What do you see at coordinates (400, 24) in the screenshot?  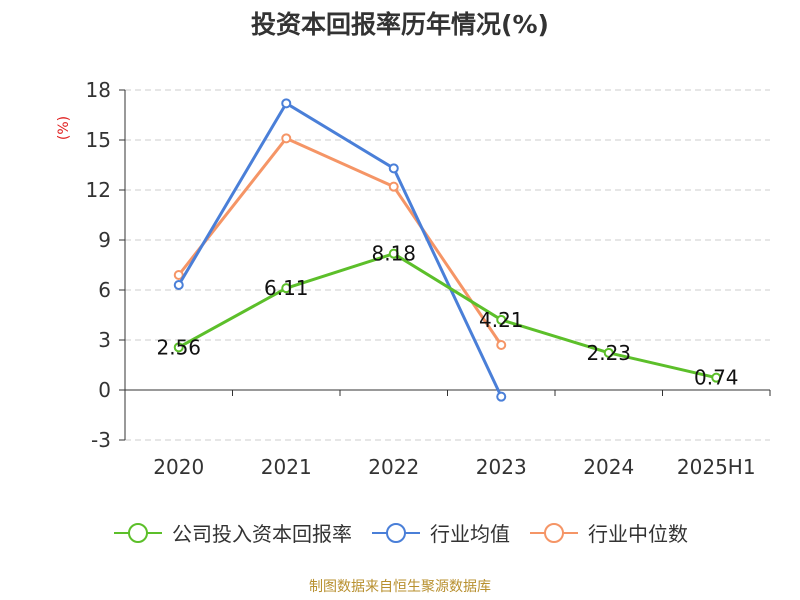 I see `chart-title: 投资本回报率历年情况(%)` at bounding box center [400, 24].